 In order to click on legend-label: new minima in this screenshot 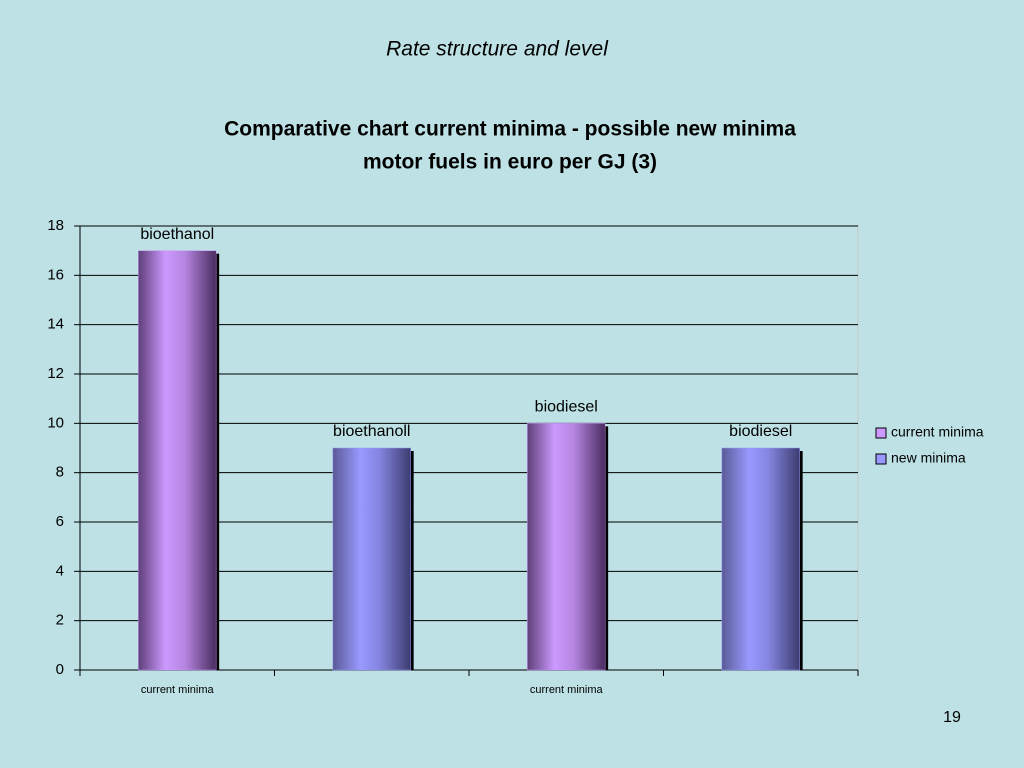, I will do `click(928, 458)`.